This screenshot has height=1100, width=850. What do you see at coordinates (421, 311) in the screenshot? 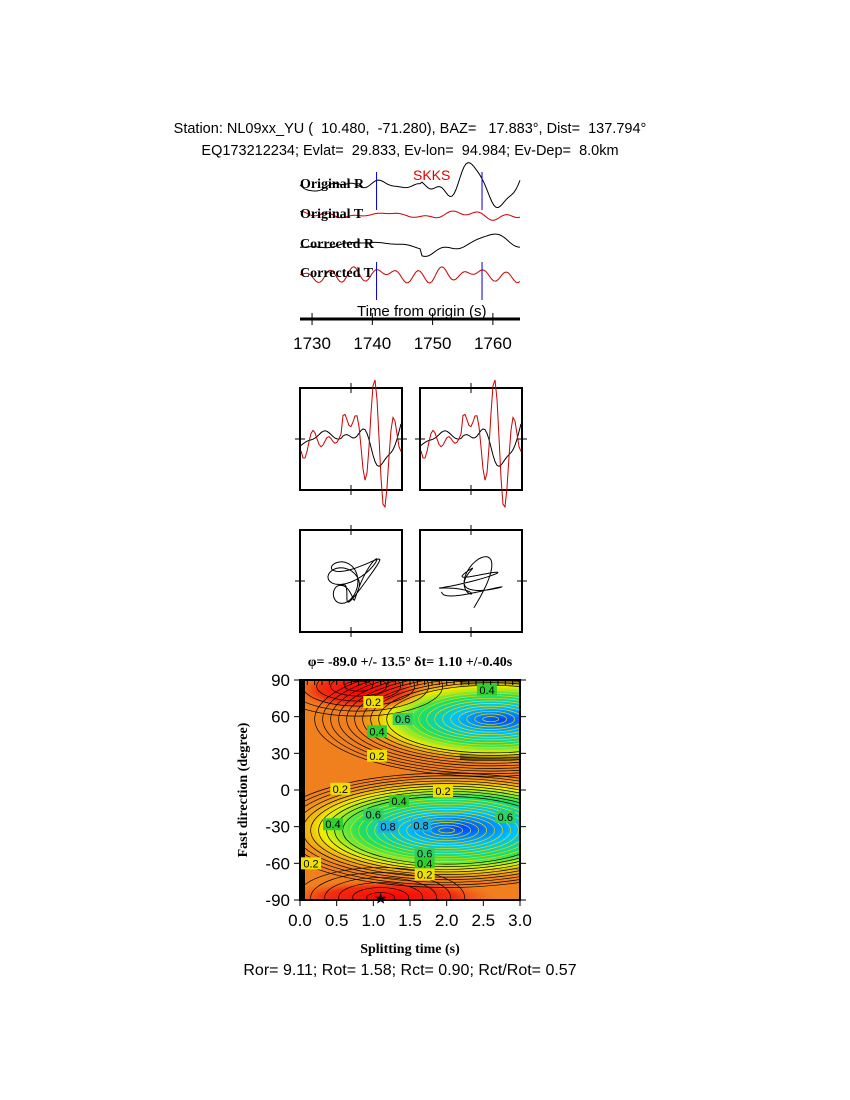
I see `time-axis-label: Time from origin (s)` at bounding box center [421, 311].